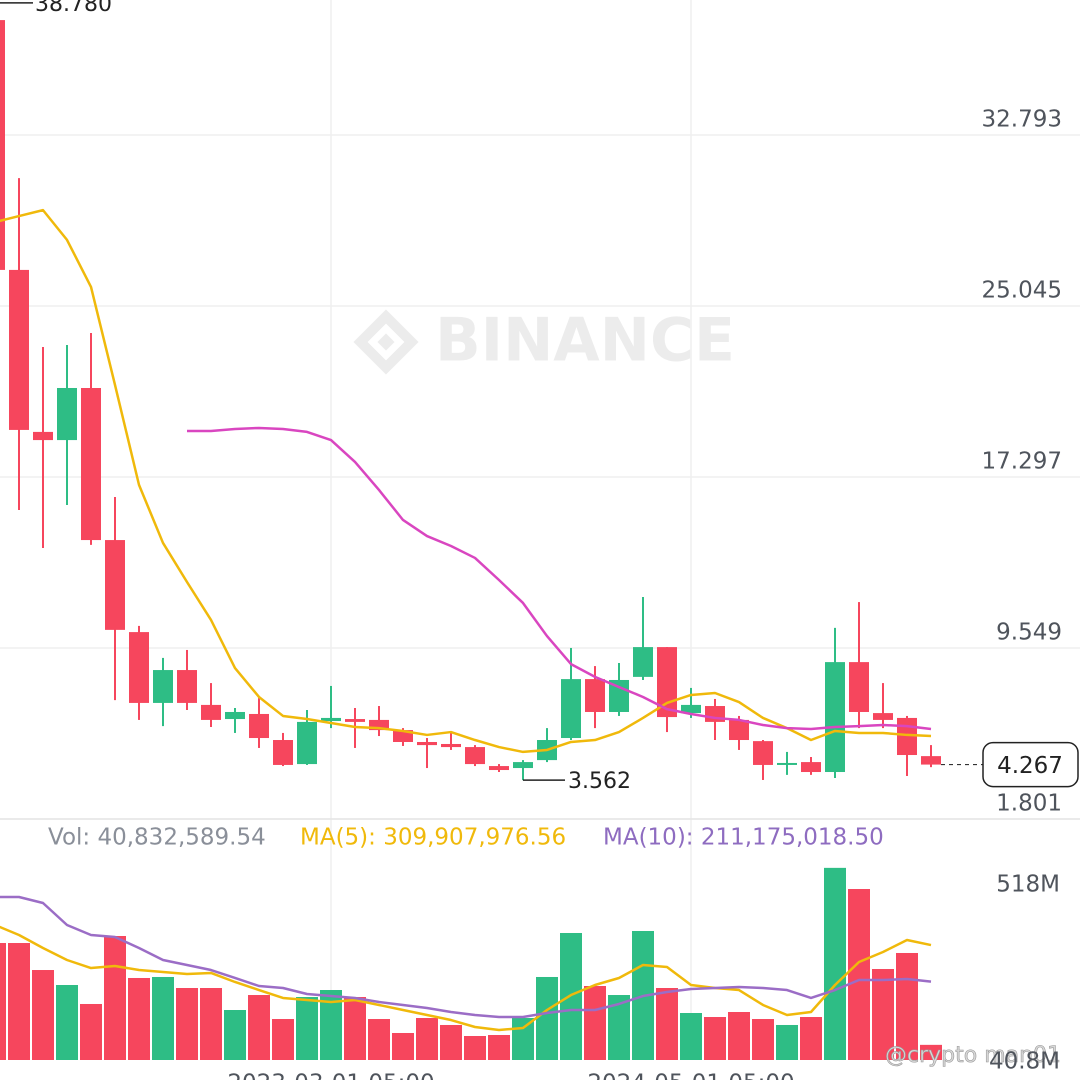 The height and width of the screenshot is (1080, 1080). I want to click on volume-legend: Vol: 40,832,589.54, so click(157, 838).